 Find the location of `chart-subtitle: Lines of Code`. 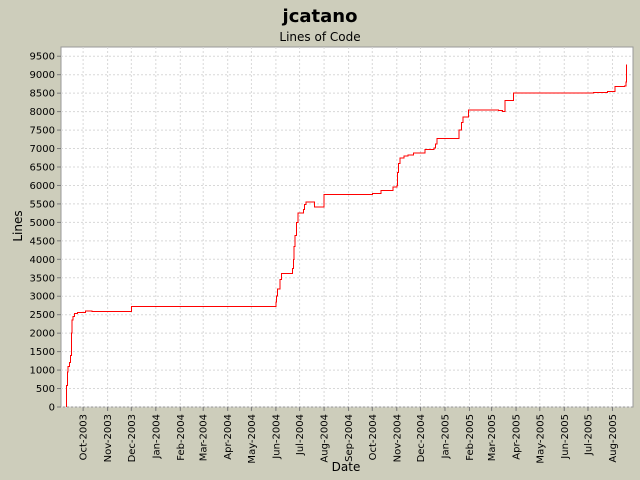

chart-subtitle: Lines of Code is located at coordinates (319, 37).